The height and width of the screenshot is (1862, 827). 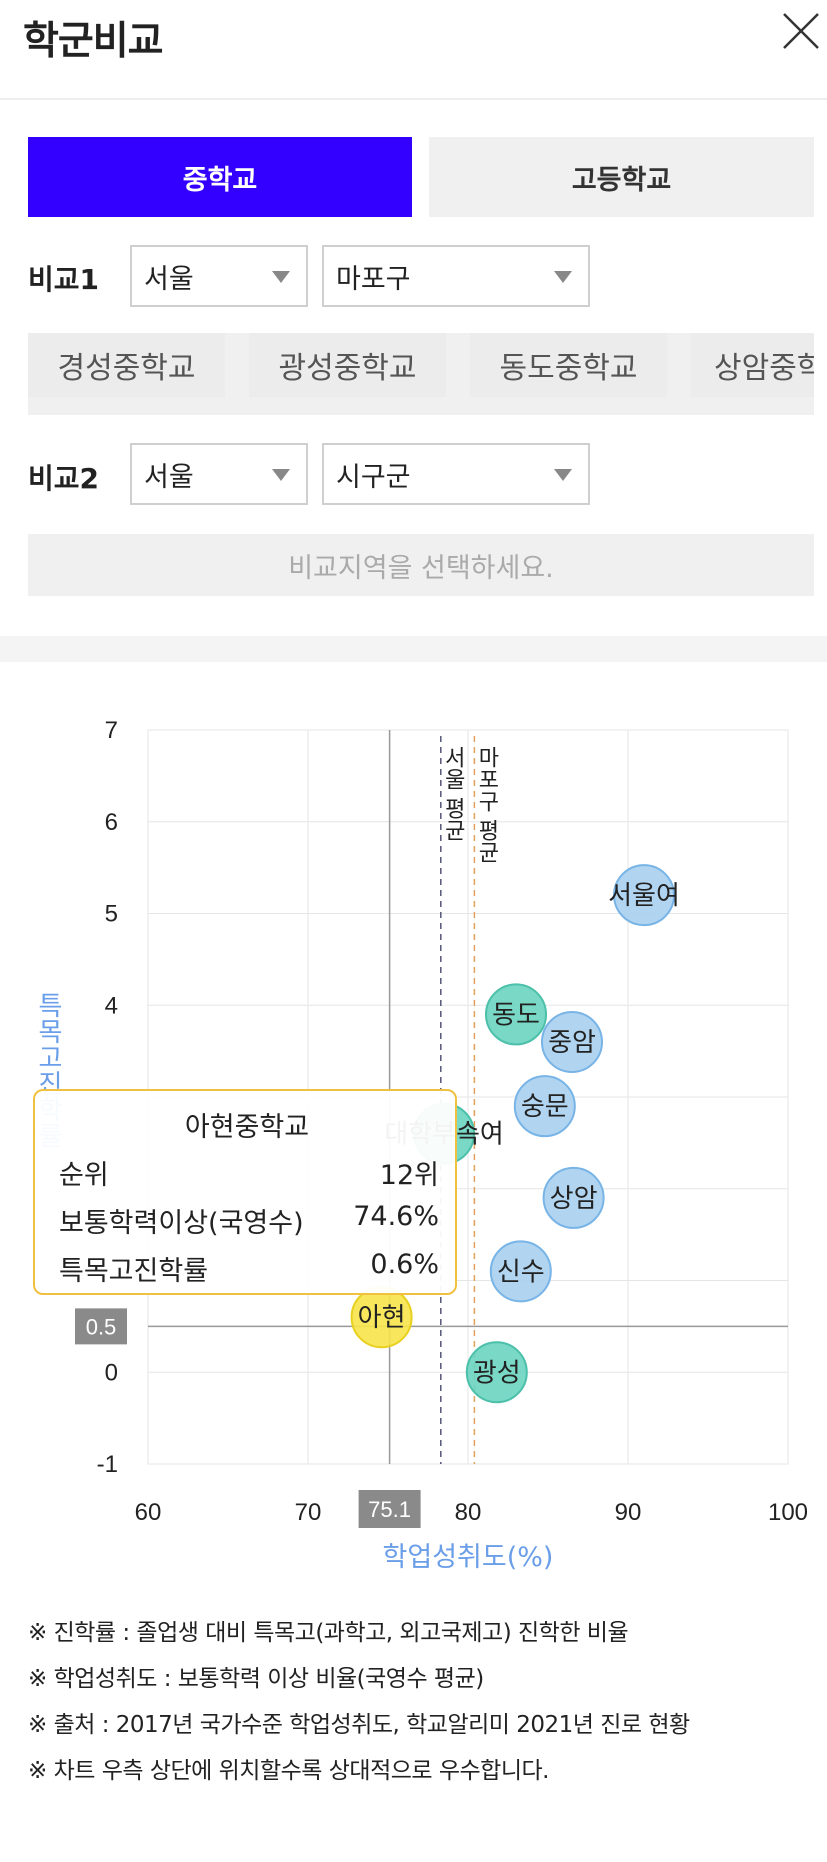 I want to click on highlight-x-badge, so click(x=389, y=1509).